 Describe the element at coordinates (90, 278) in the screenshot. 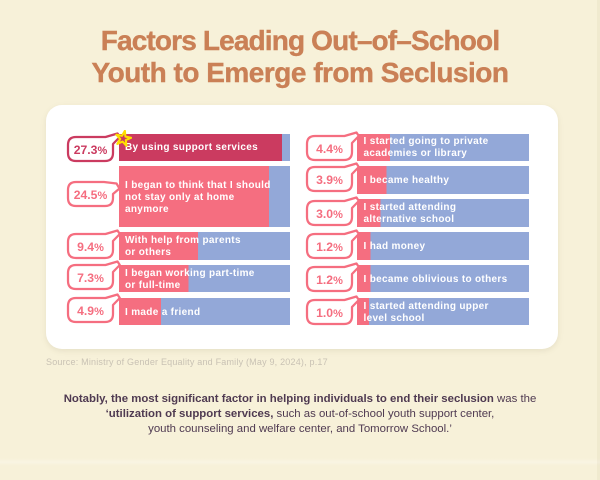

I see `svg-text: 7.3%` at that location.